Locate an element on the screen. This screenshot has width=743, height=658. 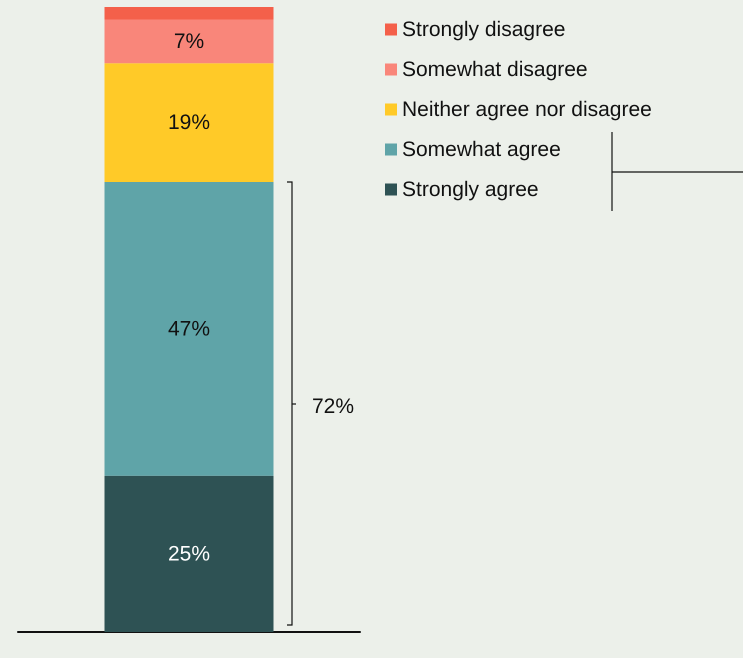
data-label: 47% is located at coordinates (189, 328).